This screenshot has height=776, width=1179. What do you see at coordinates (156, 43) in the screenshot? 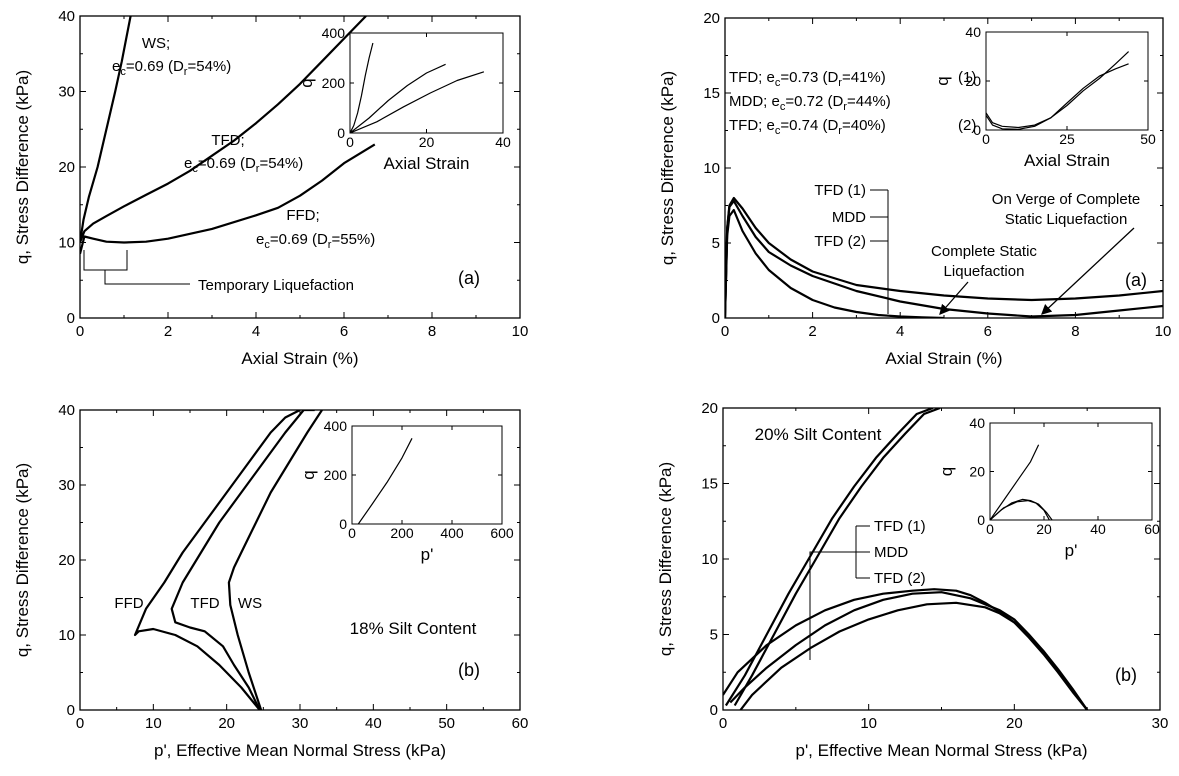
I see `curve-label-name: WS;` at bounding box center [156, 43].